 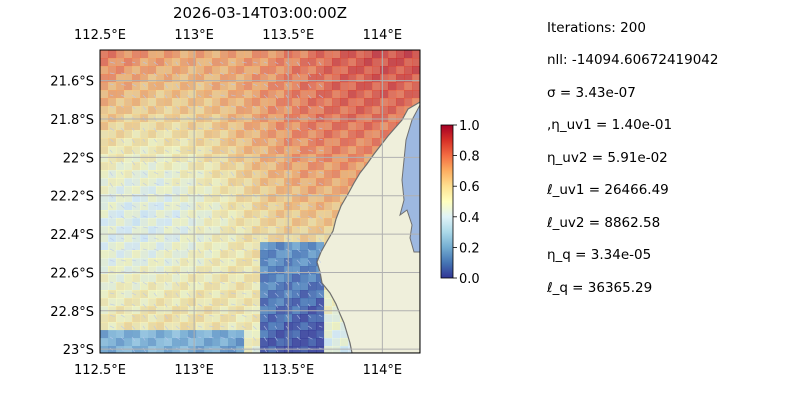 I want to click on y-tick-label: 22.6°S, so click(x=72, y=273).